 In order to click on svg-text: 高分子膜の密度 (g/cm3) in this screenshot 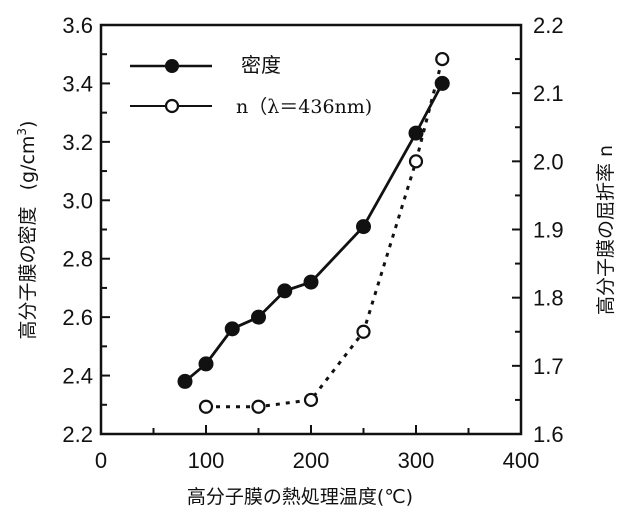, I will do `click(27, 230)`.